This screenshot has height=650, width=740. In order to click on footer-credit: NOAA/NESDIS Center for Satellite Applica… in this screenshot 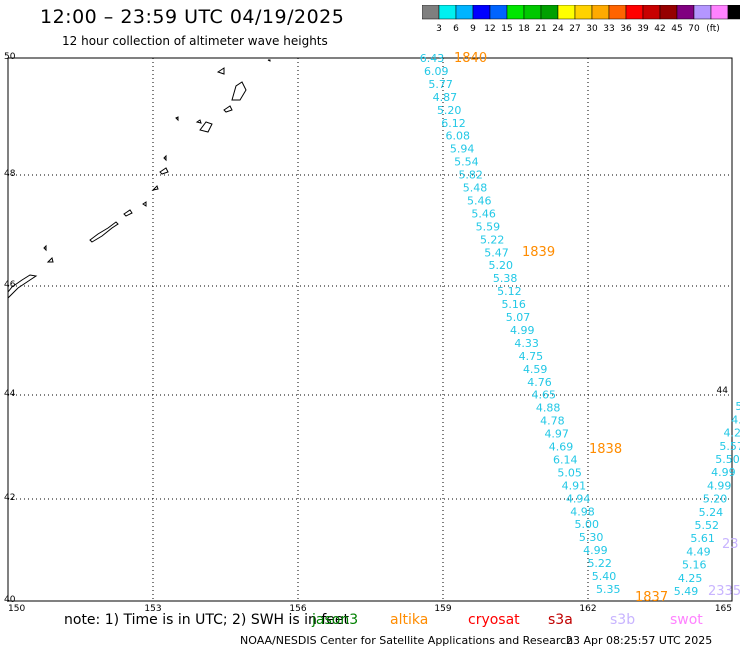, I will do `click(407, 640)`.